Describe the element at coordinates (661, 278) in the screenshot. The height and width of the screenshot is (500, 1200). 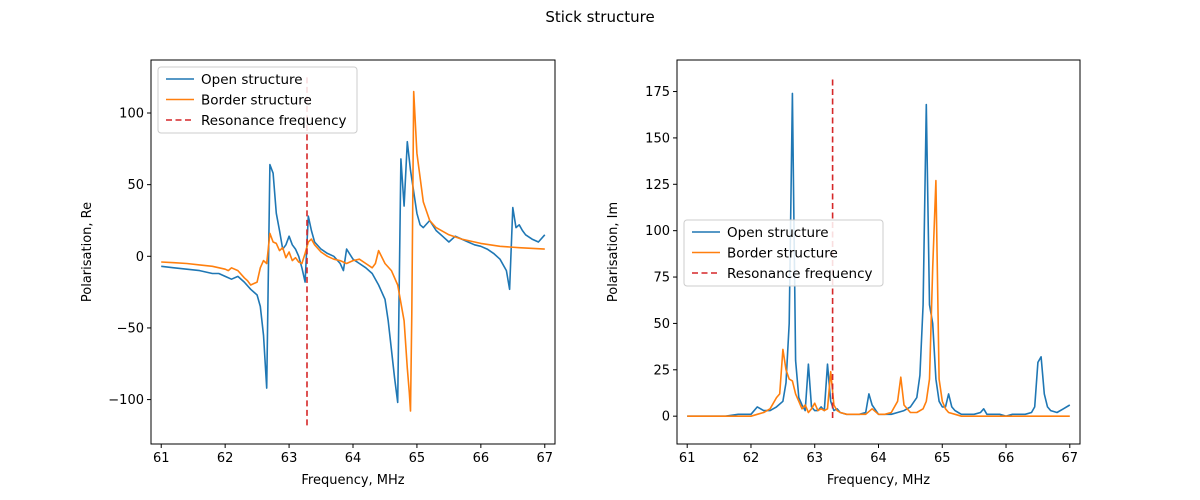
I see `y-tick-label: 75` at that location.